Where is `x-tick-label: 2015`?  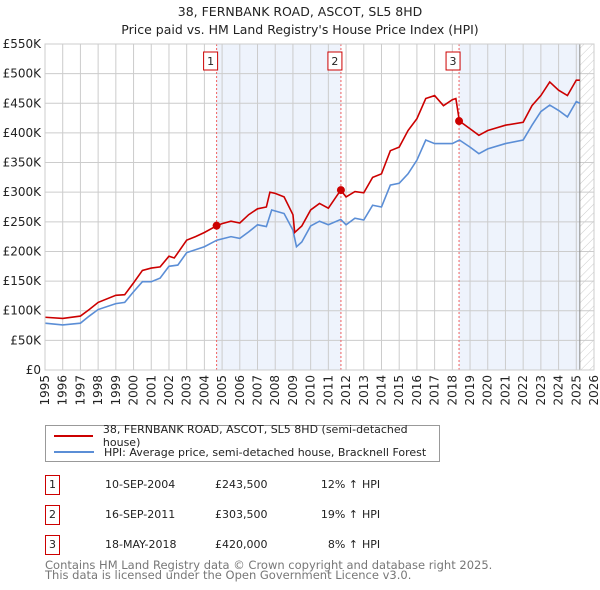
x-tick-label: 2015 is located at coordinates (399, 390).